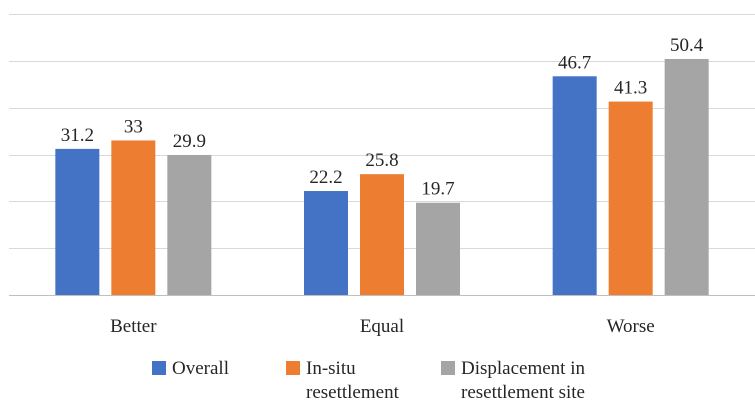  I want to click on legend-swatch-overall, so click(159, 368).